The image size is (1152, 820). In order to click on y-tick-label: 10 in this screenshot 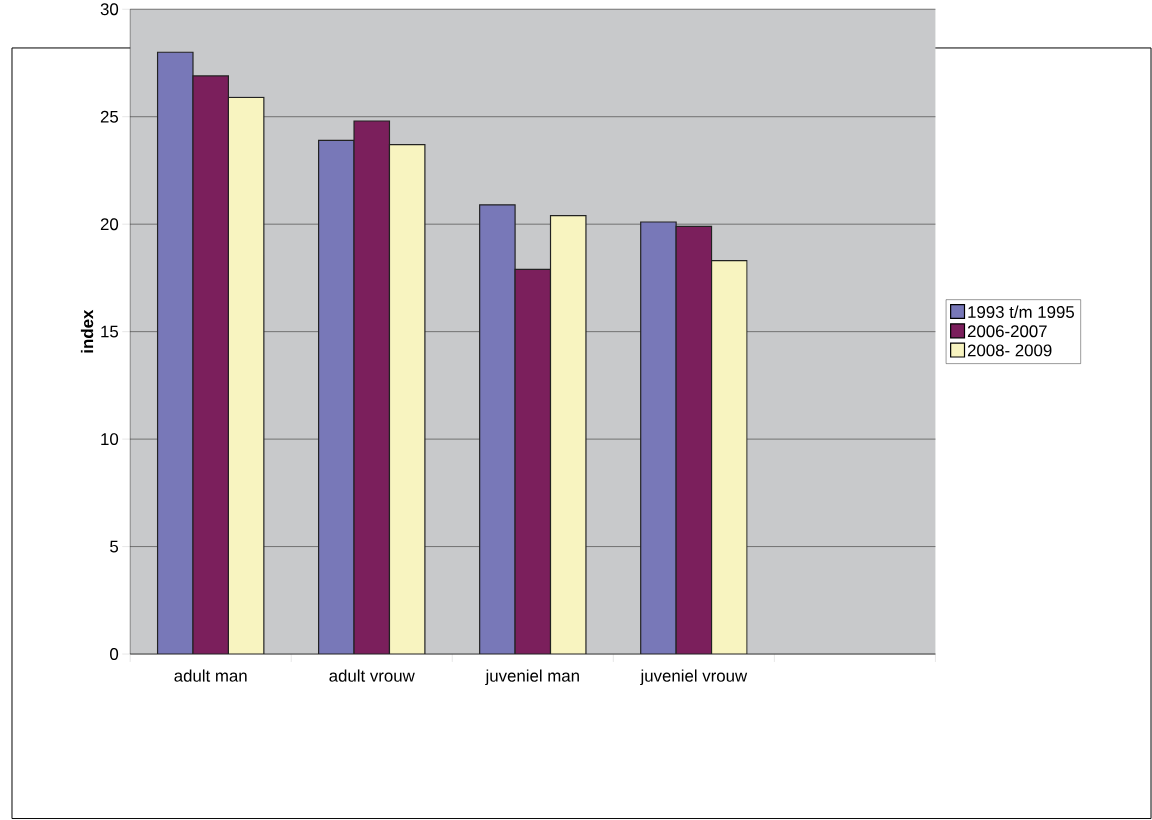, I will do `click(110, 439)`.